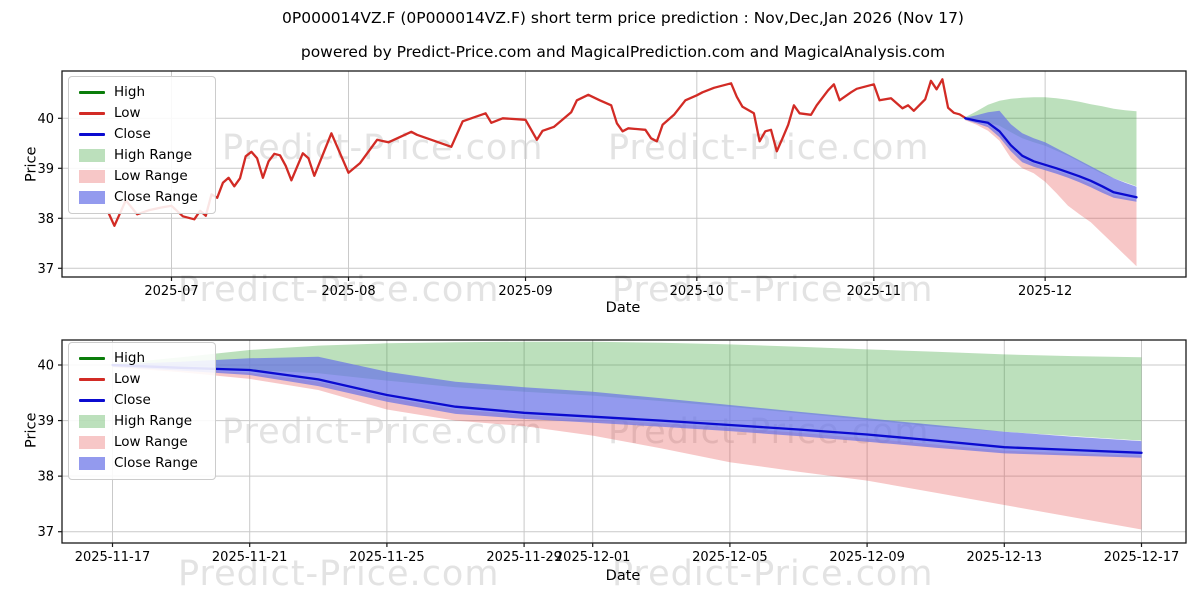 The image size is (1200, 600). Describe the element at coordinates (348, 291) in the screenshot. I see `x-tick-label: 2025-08` at that location.